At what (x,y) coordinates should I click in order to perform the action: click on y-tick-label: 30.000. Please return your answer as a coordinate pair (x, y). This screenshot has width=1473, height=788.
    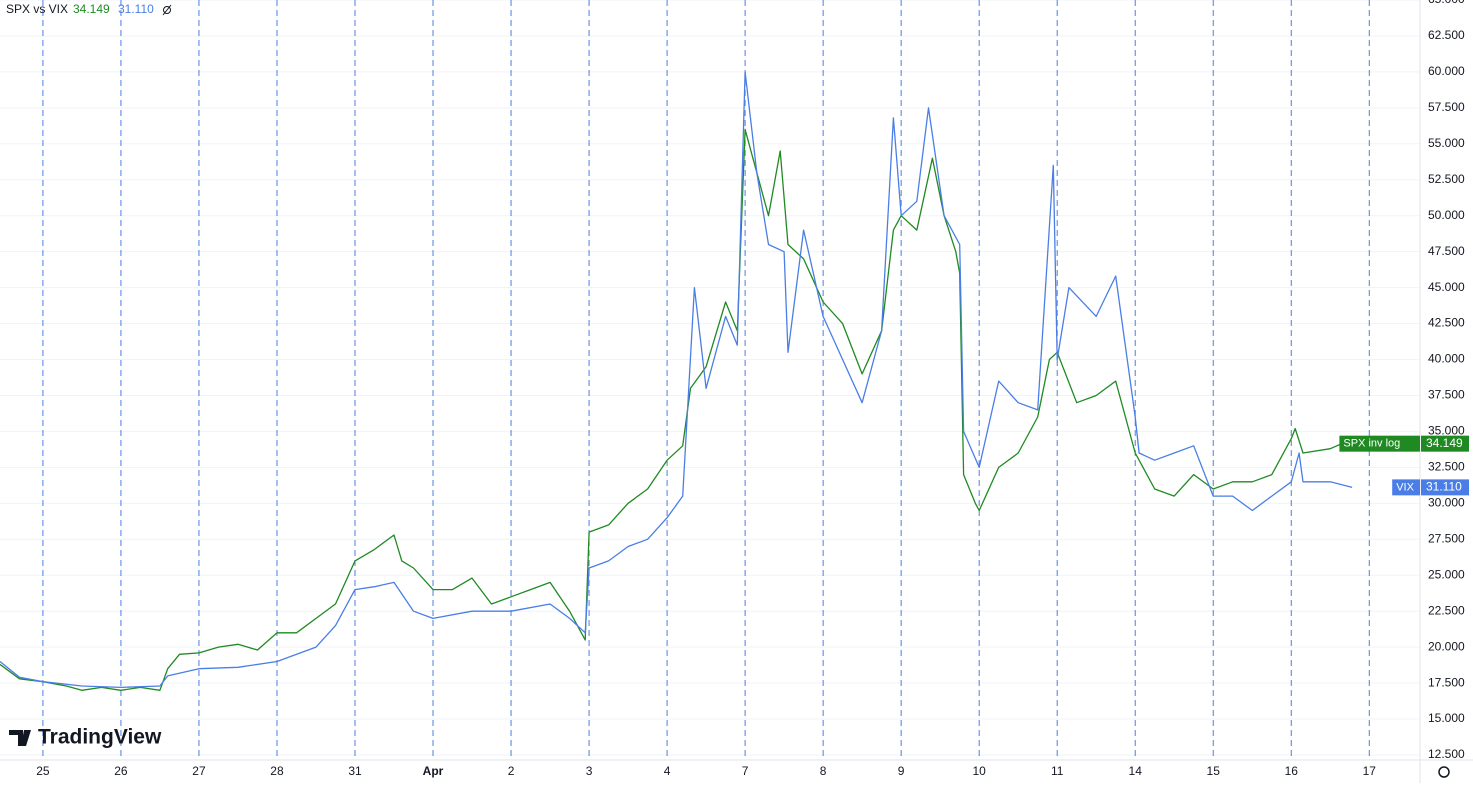
    Looking at the image, I should click on (1446, 503).